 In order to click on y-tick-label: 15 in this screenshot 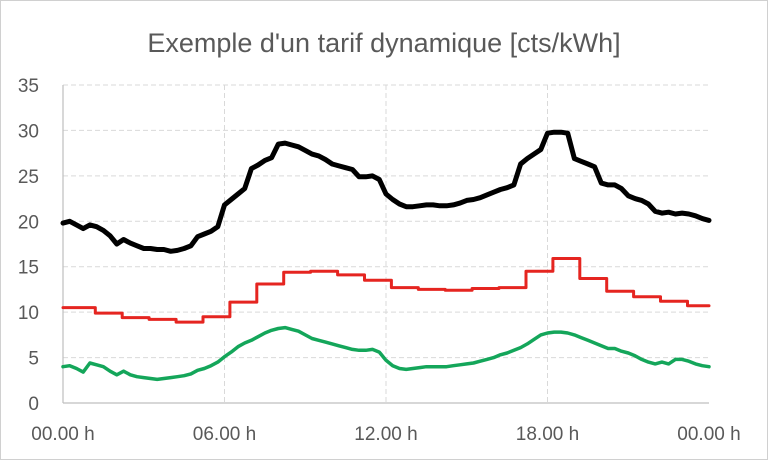, I will do `click(28, 268)`.